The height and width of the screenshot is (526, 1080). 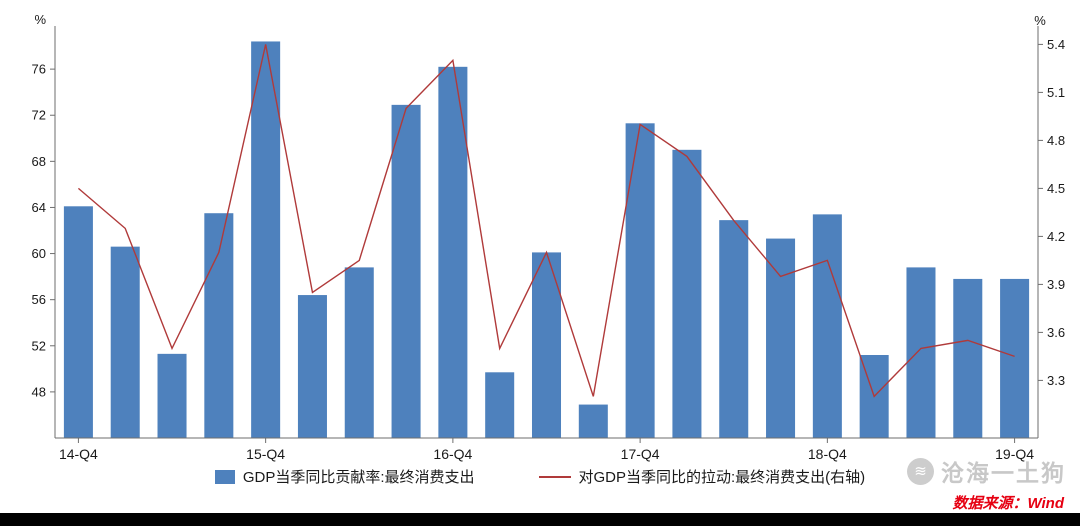 I want to click on x-axis-labels: 14-Q4 15-Q4 16-Q4 17-Q4 18-Q4 19-Q4, so click(x=546, y=450).